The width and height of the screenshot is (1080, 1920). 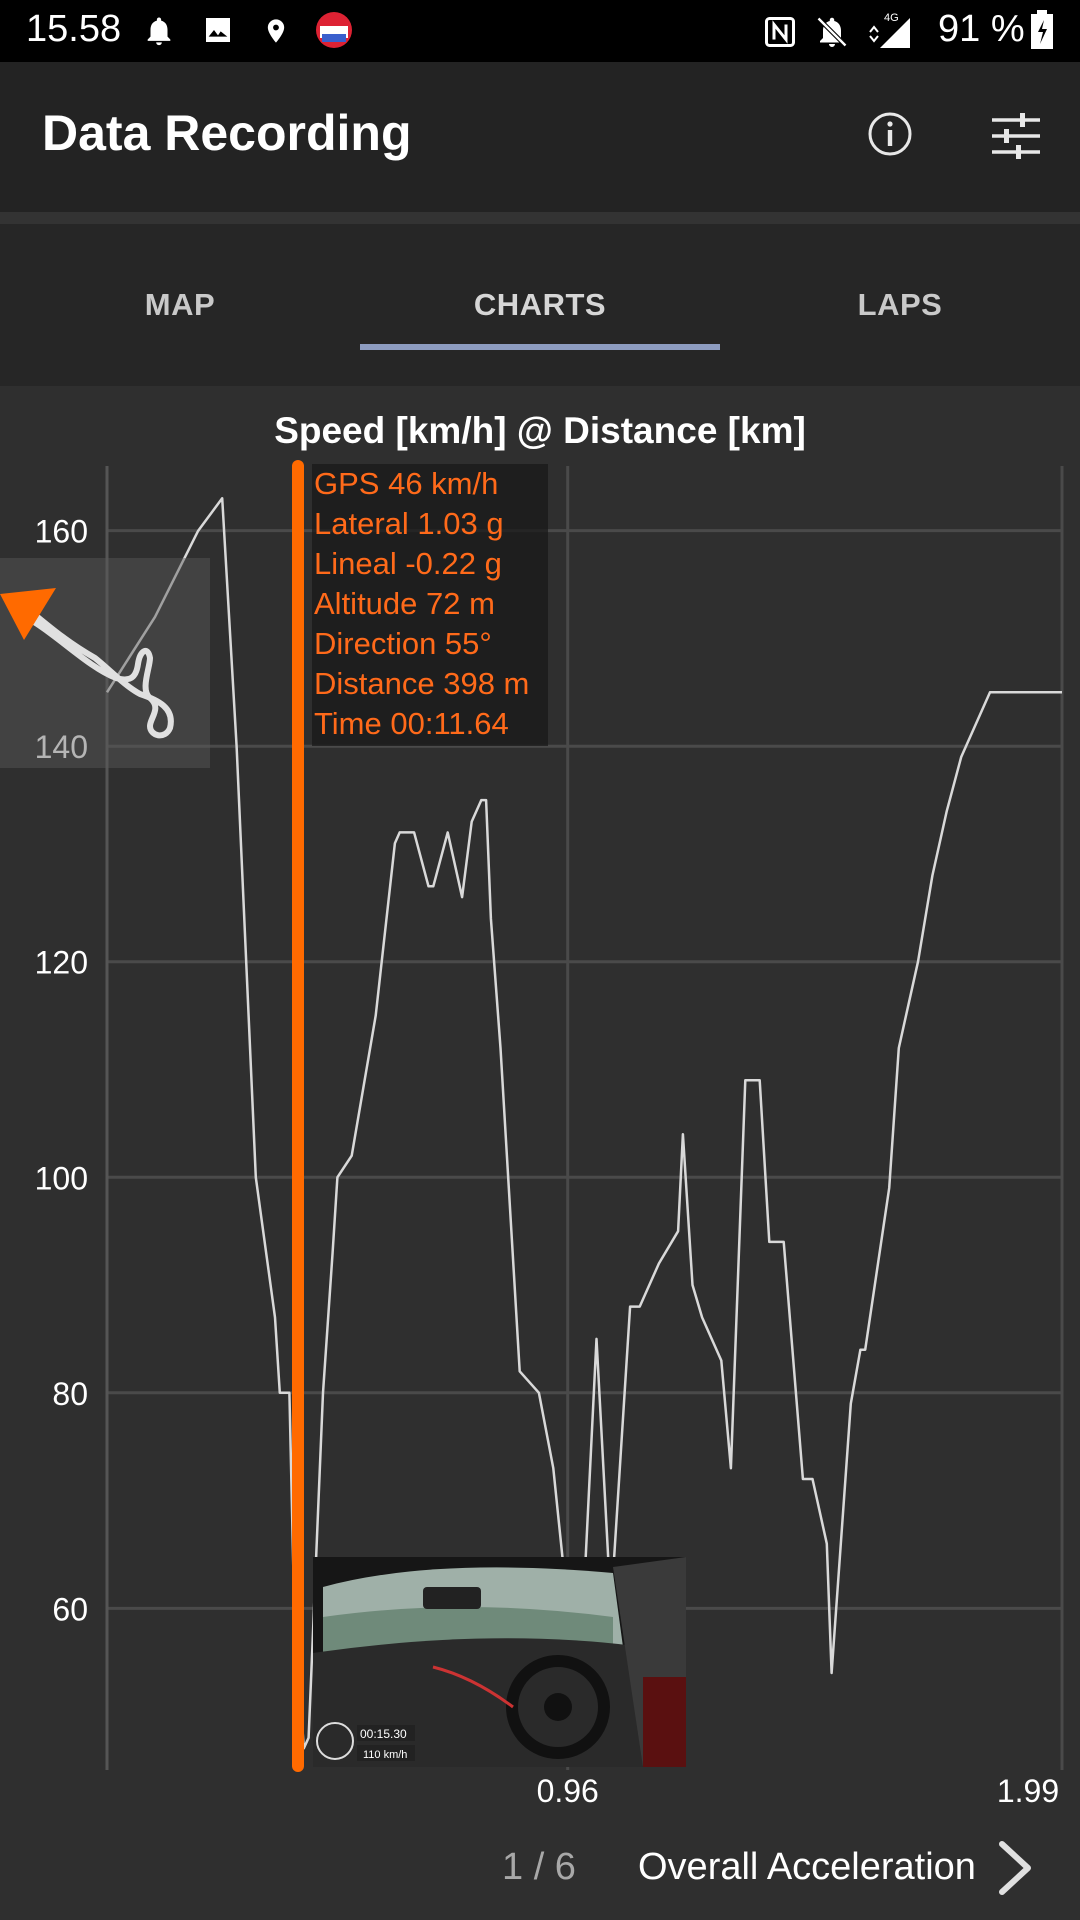 What do you see at coordinates (227, 133) in the screenshot?
I see `page-title: Data Recording` at bounding box center [227, 133].